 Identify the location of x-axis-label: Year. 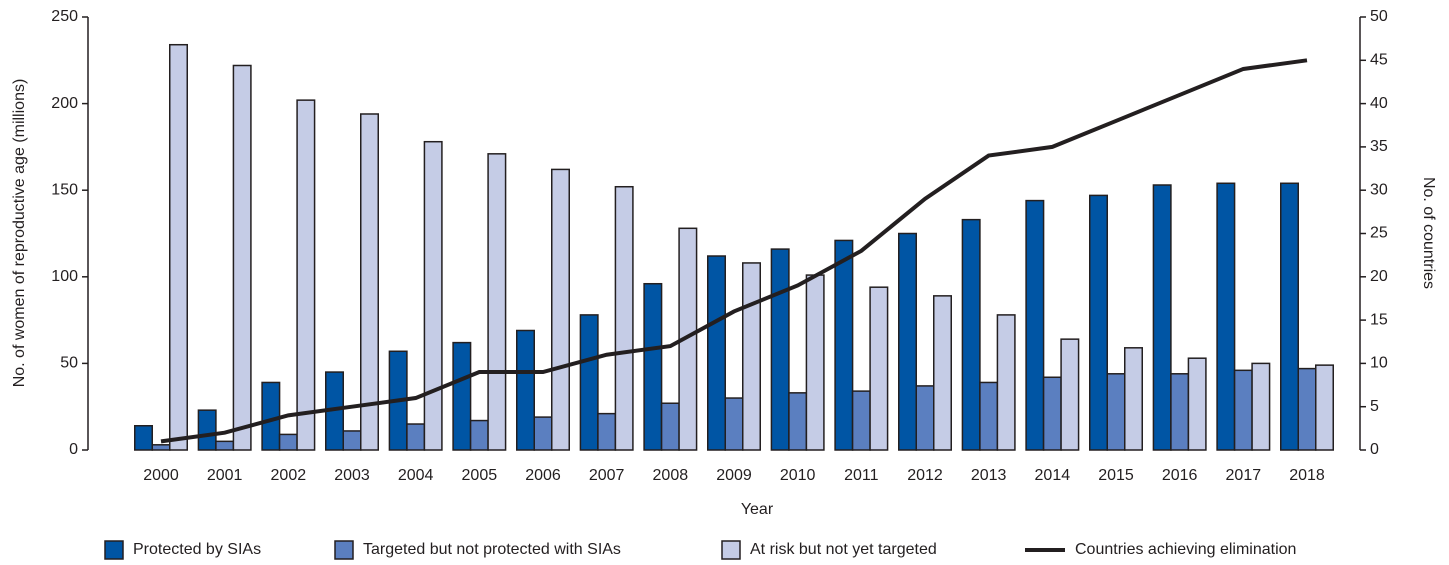
(757, 509).